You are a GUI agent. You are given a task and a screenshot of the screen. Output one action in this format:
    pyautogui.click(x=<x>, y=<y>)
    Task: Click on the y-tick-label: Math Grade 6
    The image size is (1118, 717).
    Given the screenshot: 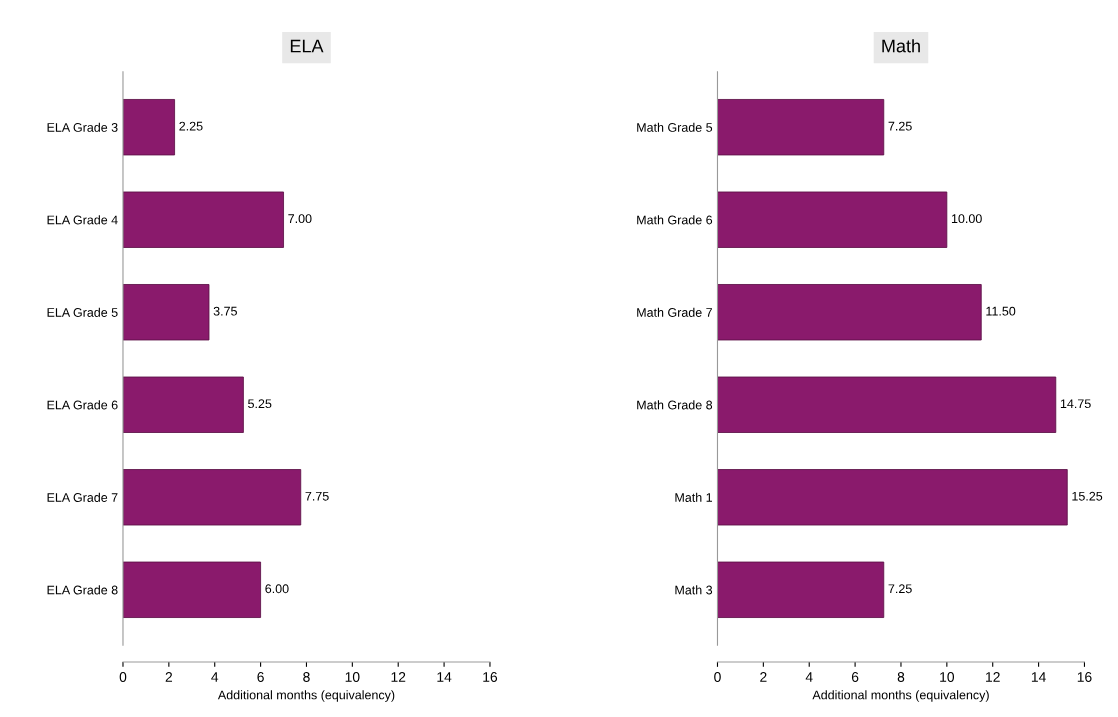 What is the action you would take?
    pyautogui.click(x=675, y=220)
    